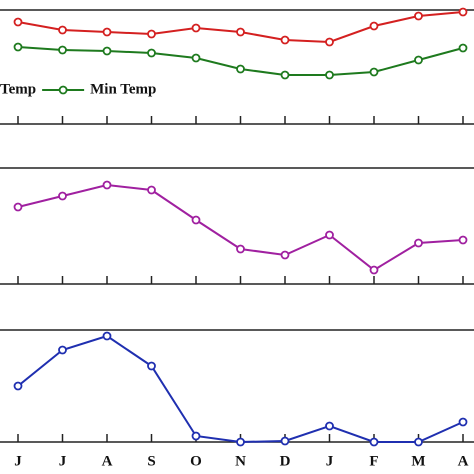 The width and height of the screenshot is (474, 474). Describe the element at coordinates (196, 461) in the screenshot. I see `x-tick-label: O` at that location.